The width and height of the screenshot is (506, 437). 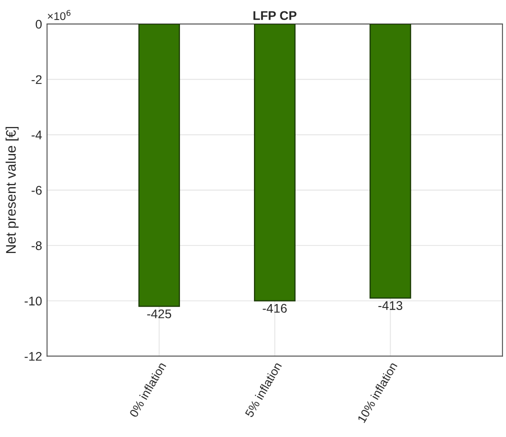 What do you see at coordinates (159, 313) in the screenshot?
I see `annotation: -425` at bounding box center [159, 313].